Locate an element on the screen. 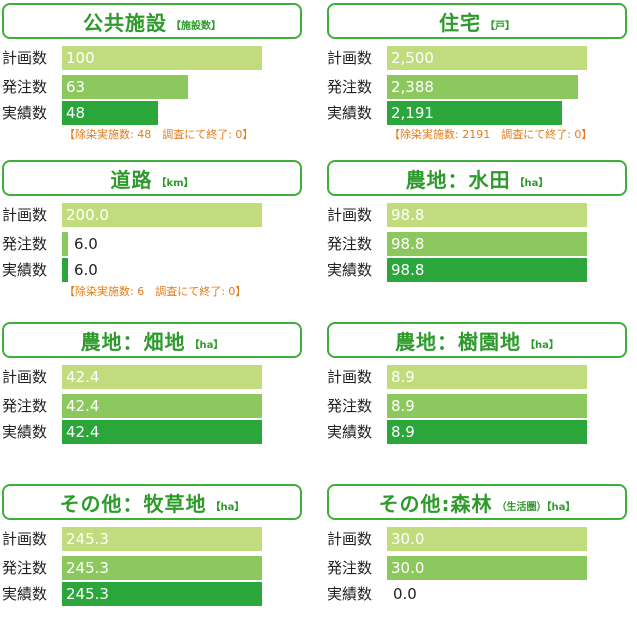 Image resolution: width=637 pixels, height=634 pixels. panel-note: 【除染実施数: 6 調査にて終了: 0】 is located at coordinates (155, 291).